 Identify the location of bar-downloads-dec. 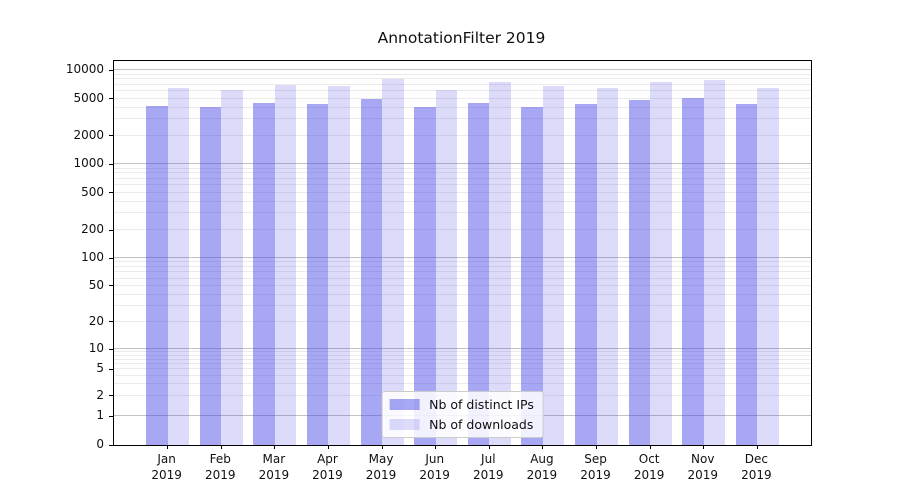
(768, 266).